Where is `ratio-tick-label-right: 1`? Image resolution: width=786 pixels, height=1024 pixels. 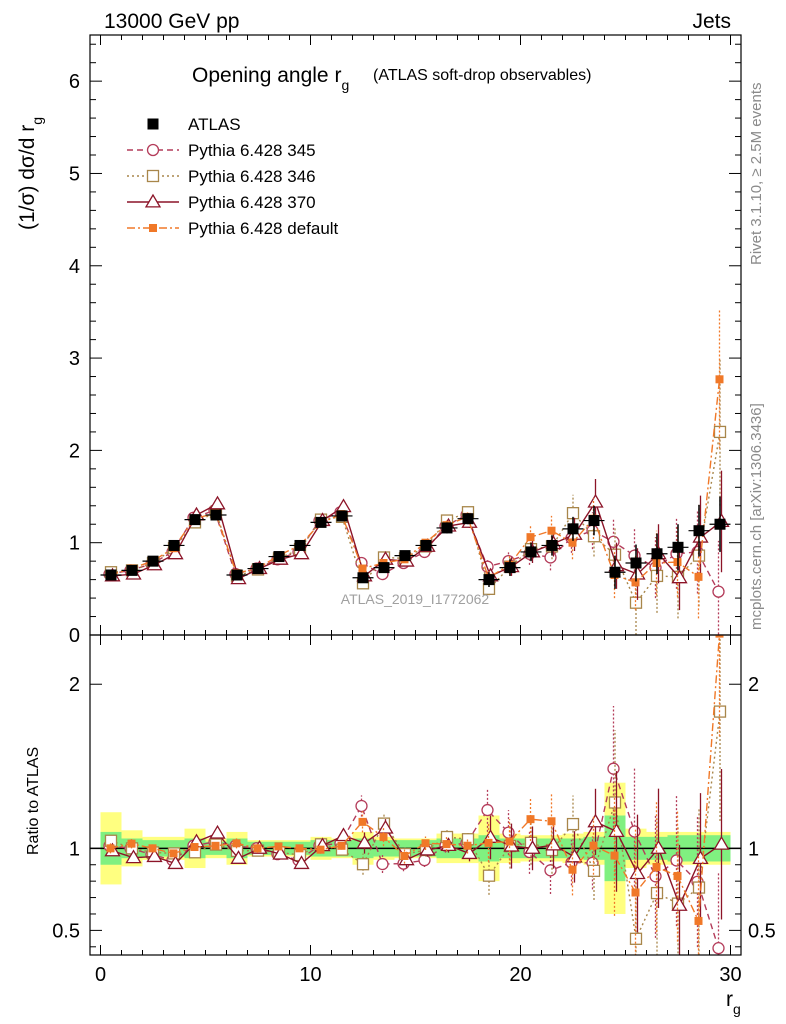
ratio-tick-label-right: 1 is located at coordinates (753, 849).